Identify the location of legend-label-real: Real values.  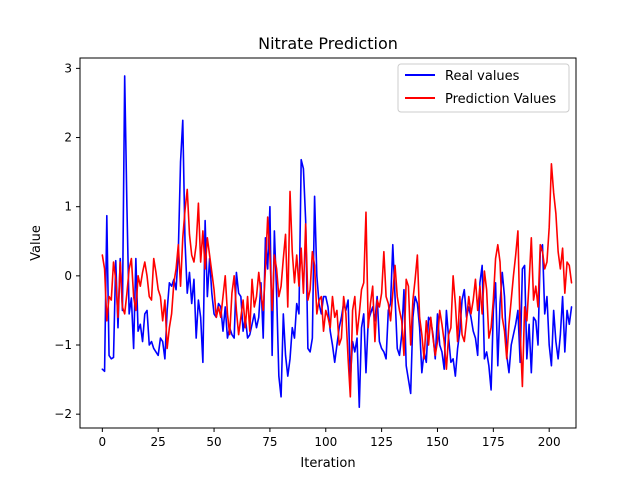
(482, 76).